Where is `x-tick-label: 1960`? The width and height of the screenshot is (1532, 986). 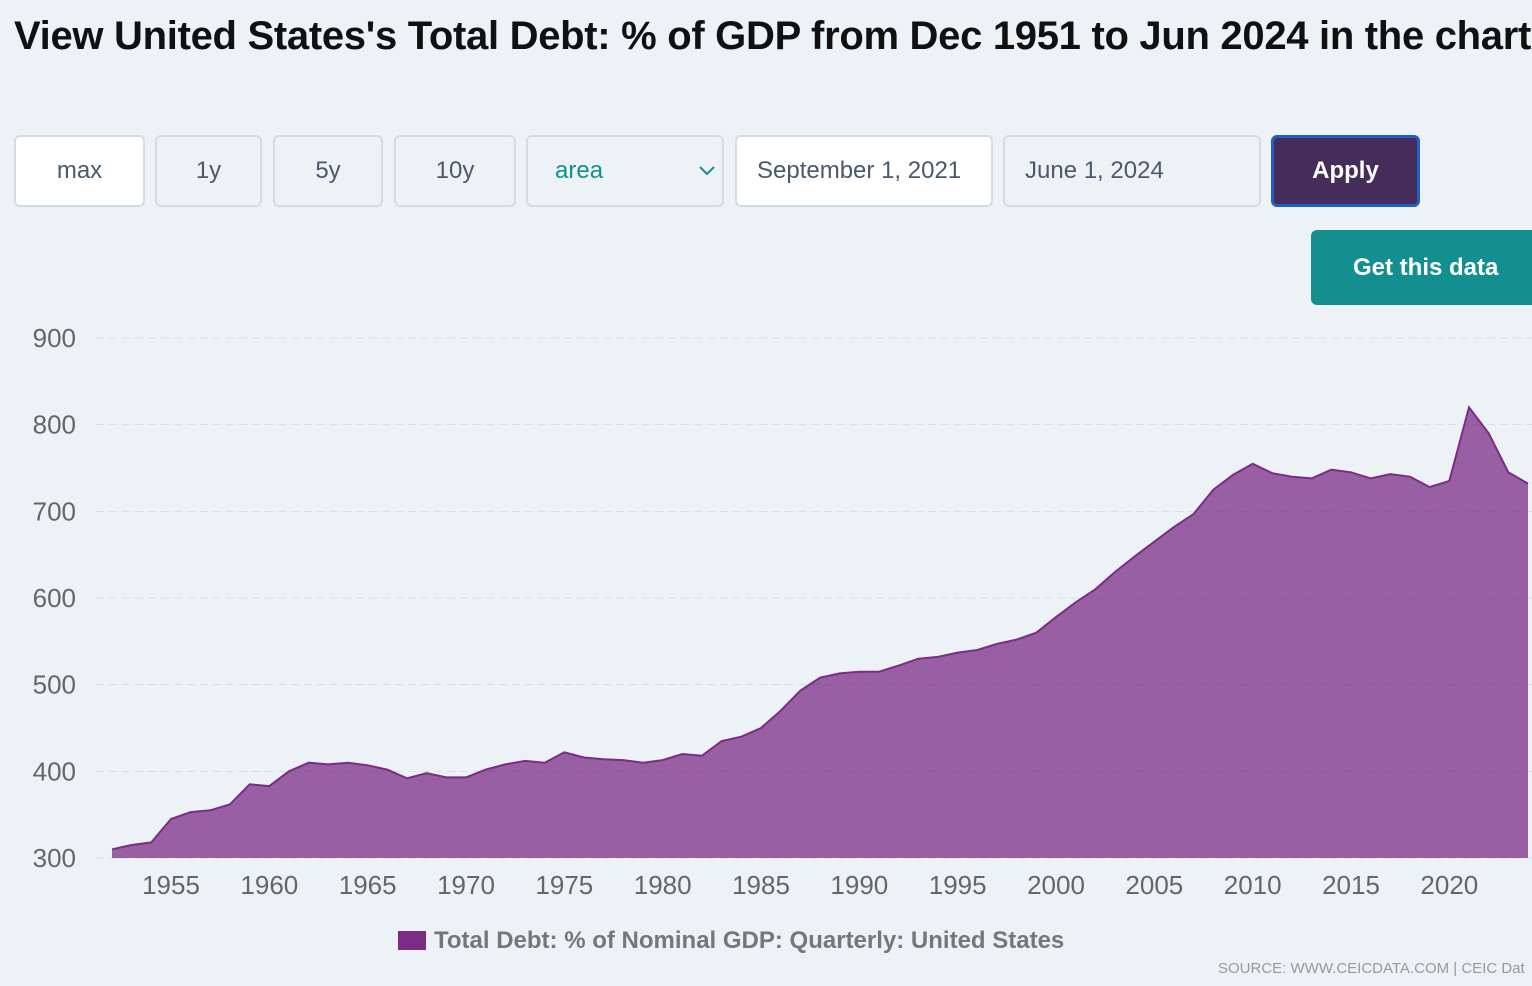
x-tick-label: 1960 is located at coordinates (269, 885).